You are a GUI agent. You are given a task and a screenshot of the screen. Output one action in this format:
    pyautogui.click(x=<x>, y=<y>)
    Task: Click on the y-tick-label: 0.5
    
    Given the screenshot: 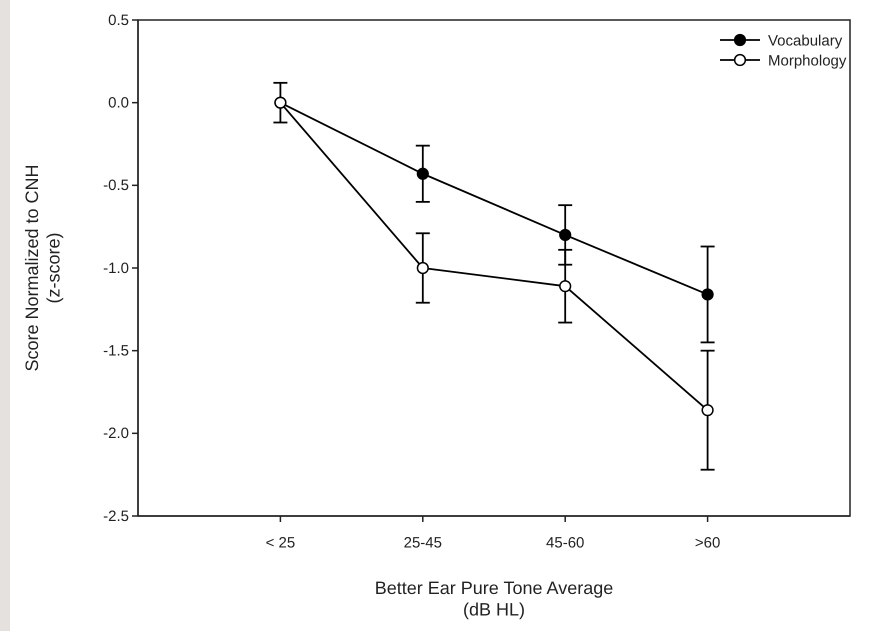 What is the action you would take?
    pyautogui.click(x=118, y=20)
    